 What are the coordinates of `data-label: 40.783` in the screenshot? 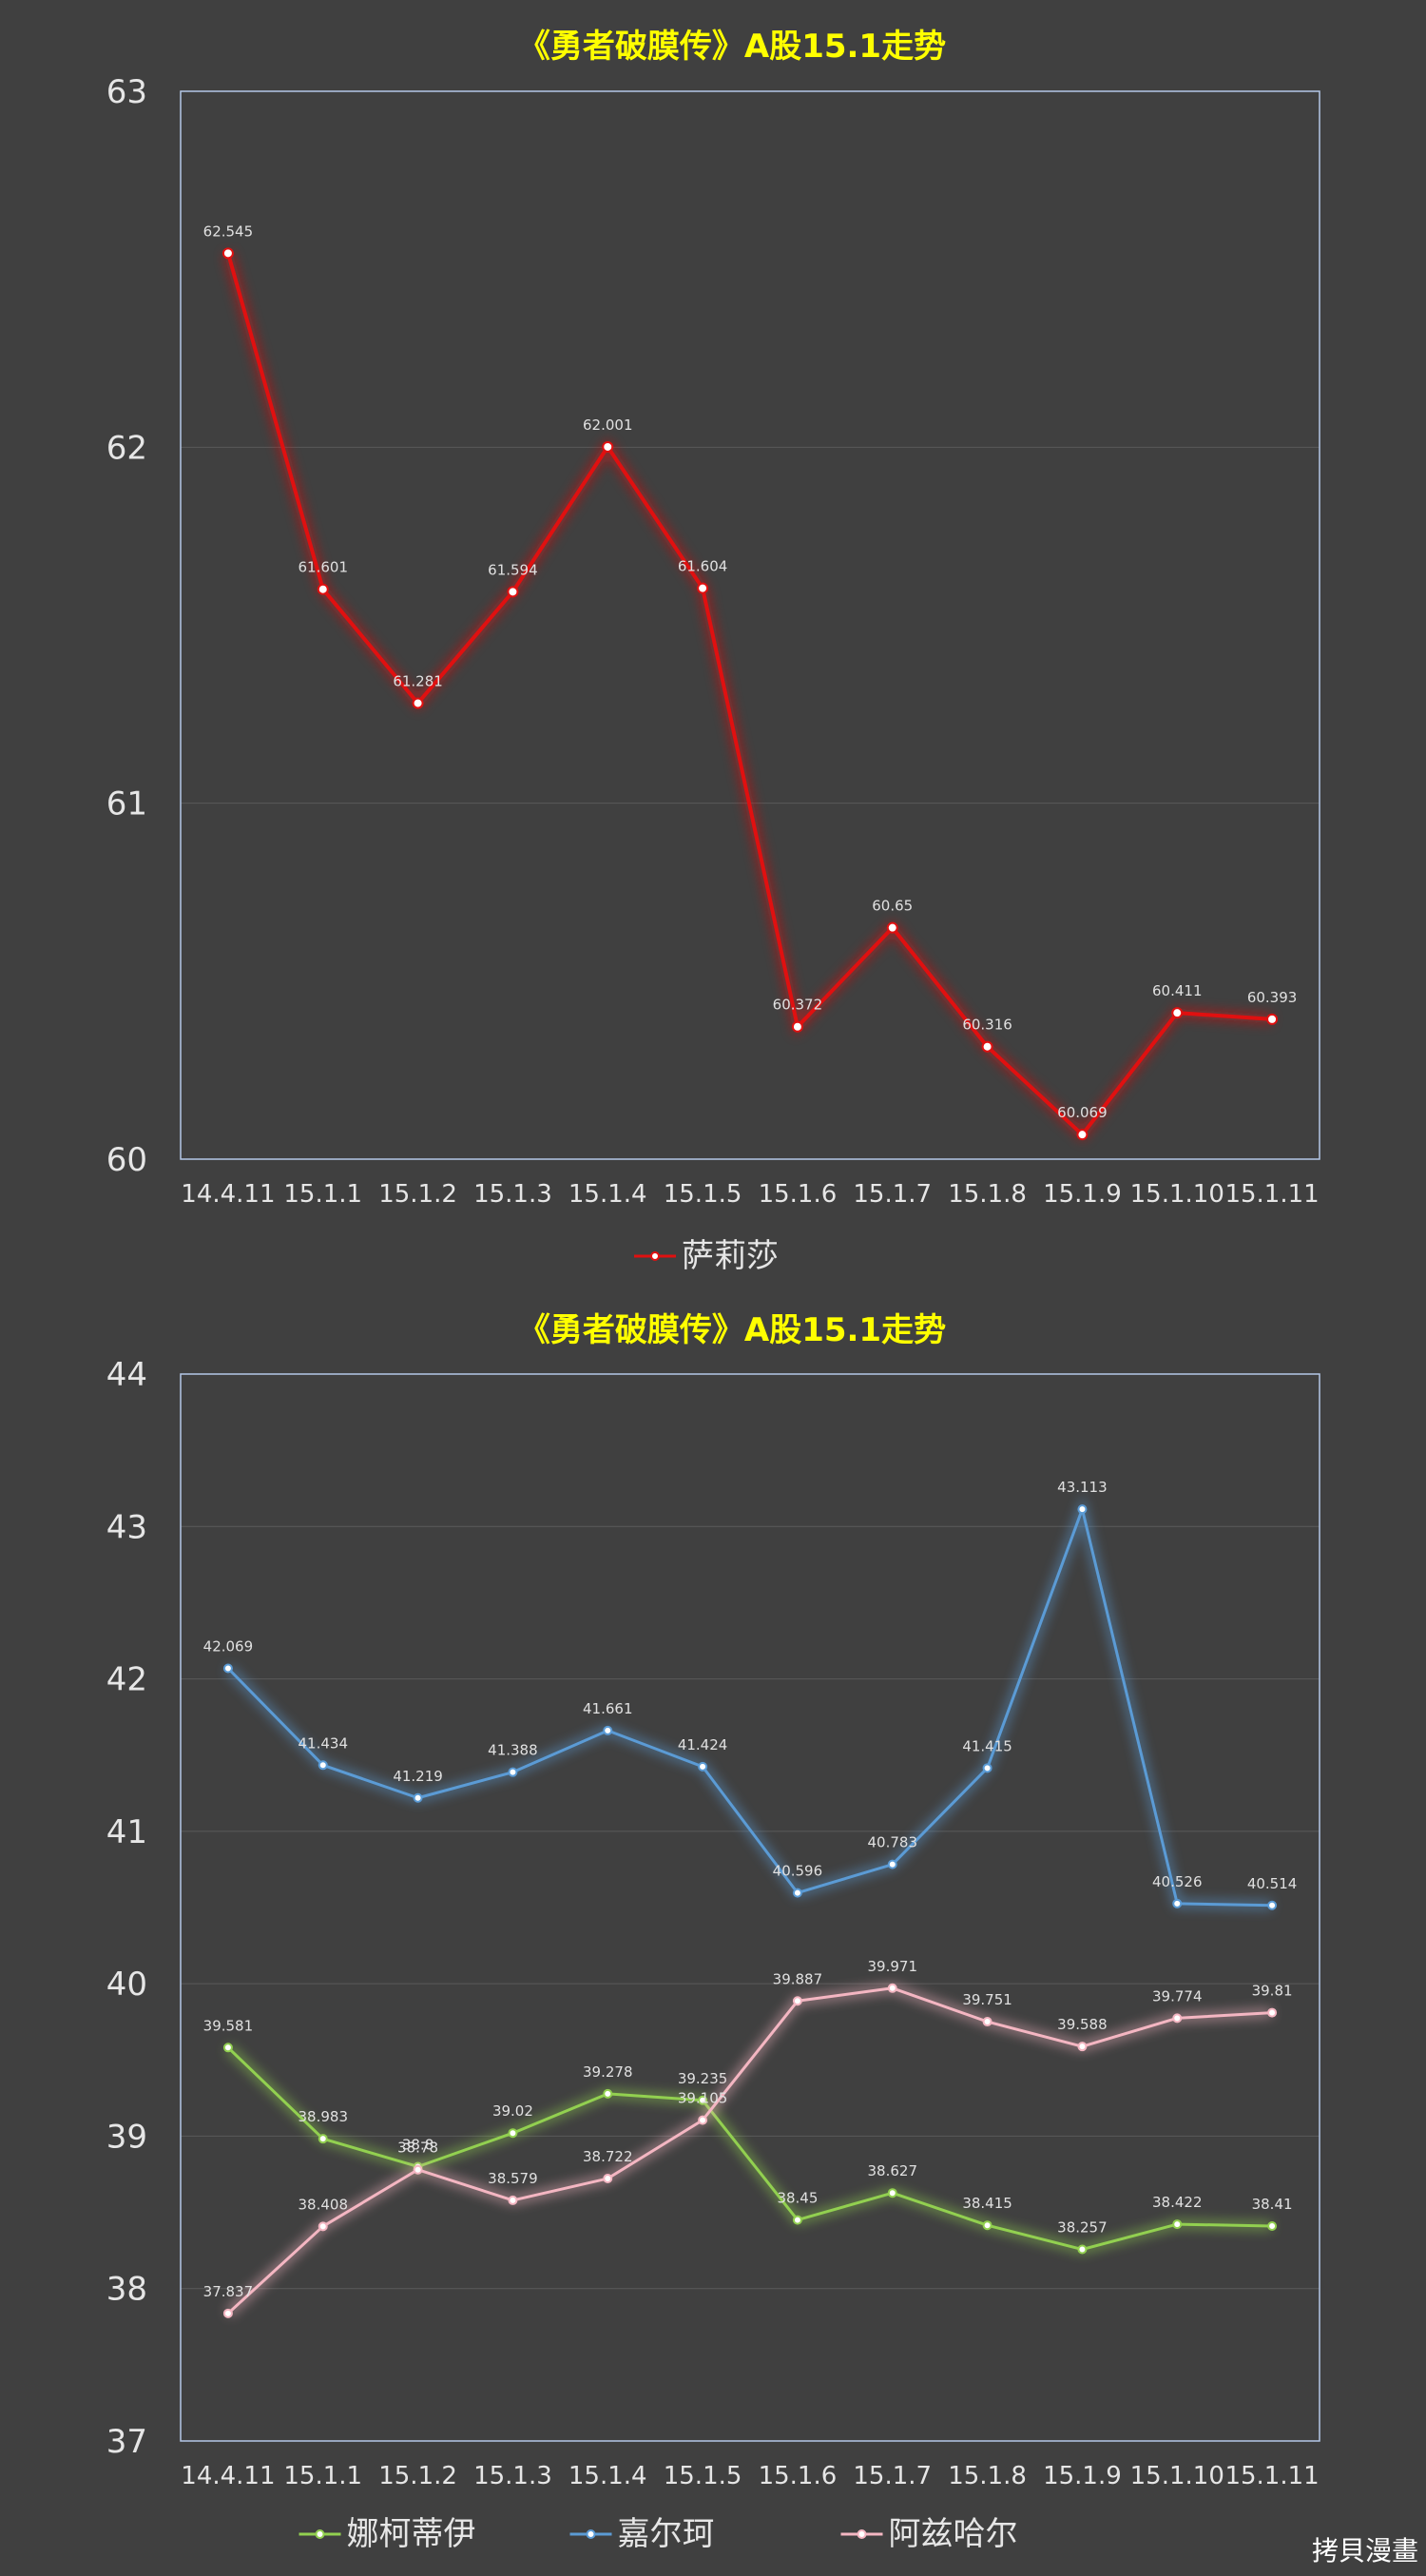 It's located at (893, 1842).